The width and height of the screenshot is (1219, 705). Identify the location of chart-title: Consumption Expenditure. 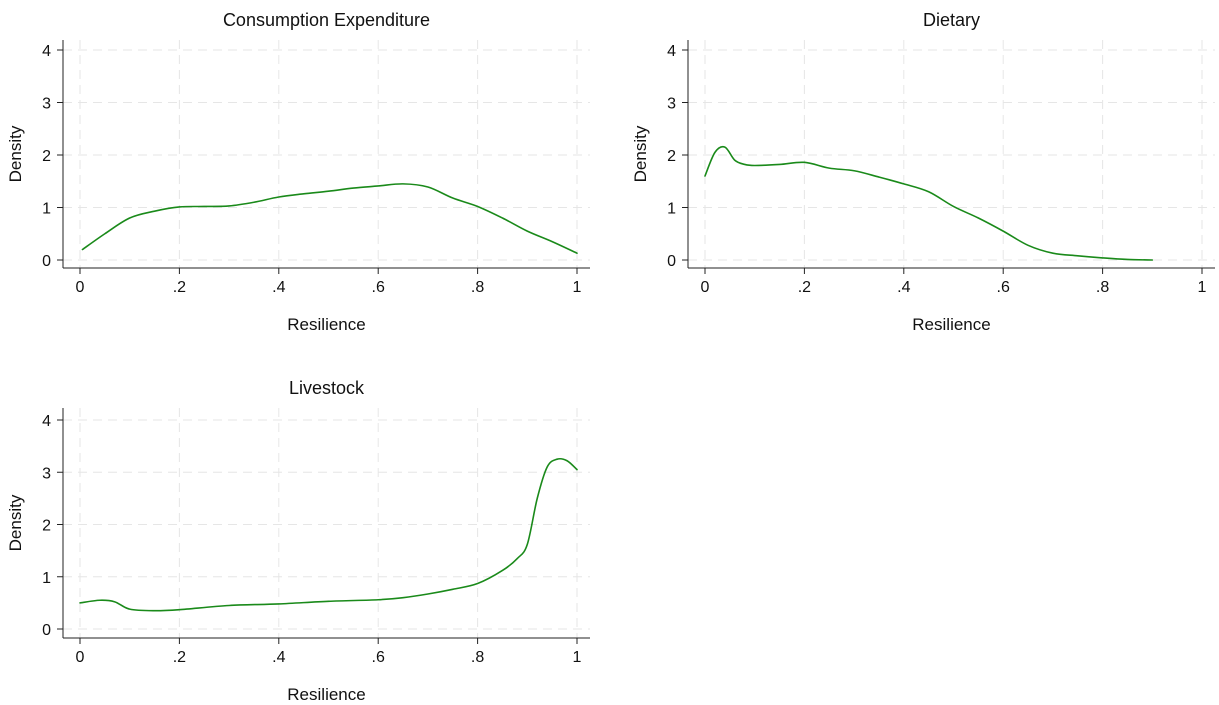
(326, 20).